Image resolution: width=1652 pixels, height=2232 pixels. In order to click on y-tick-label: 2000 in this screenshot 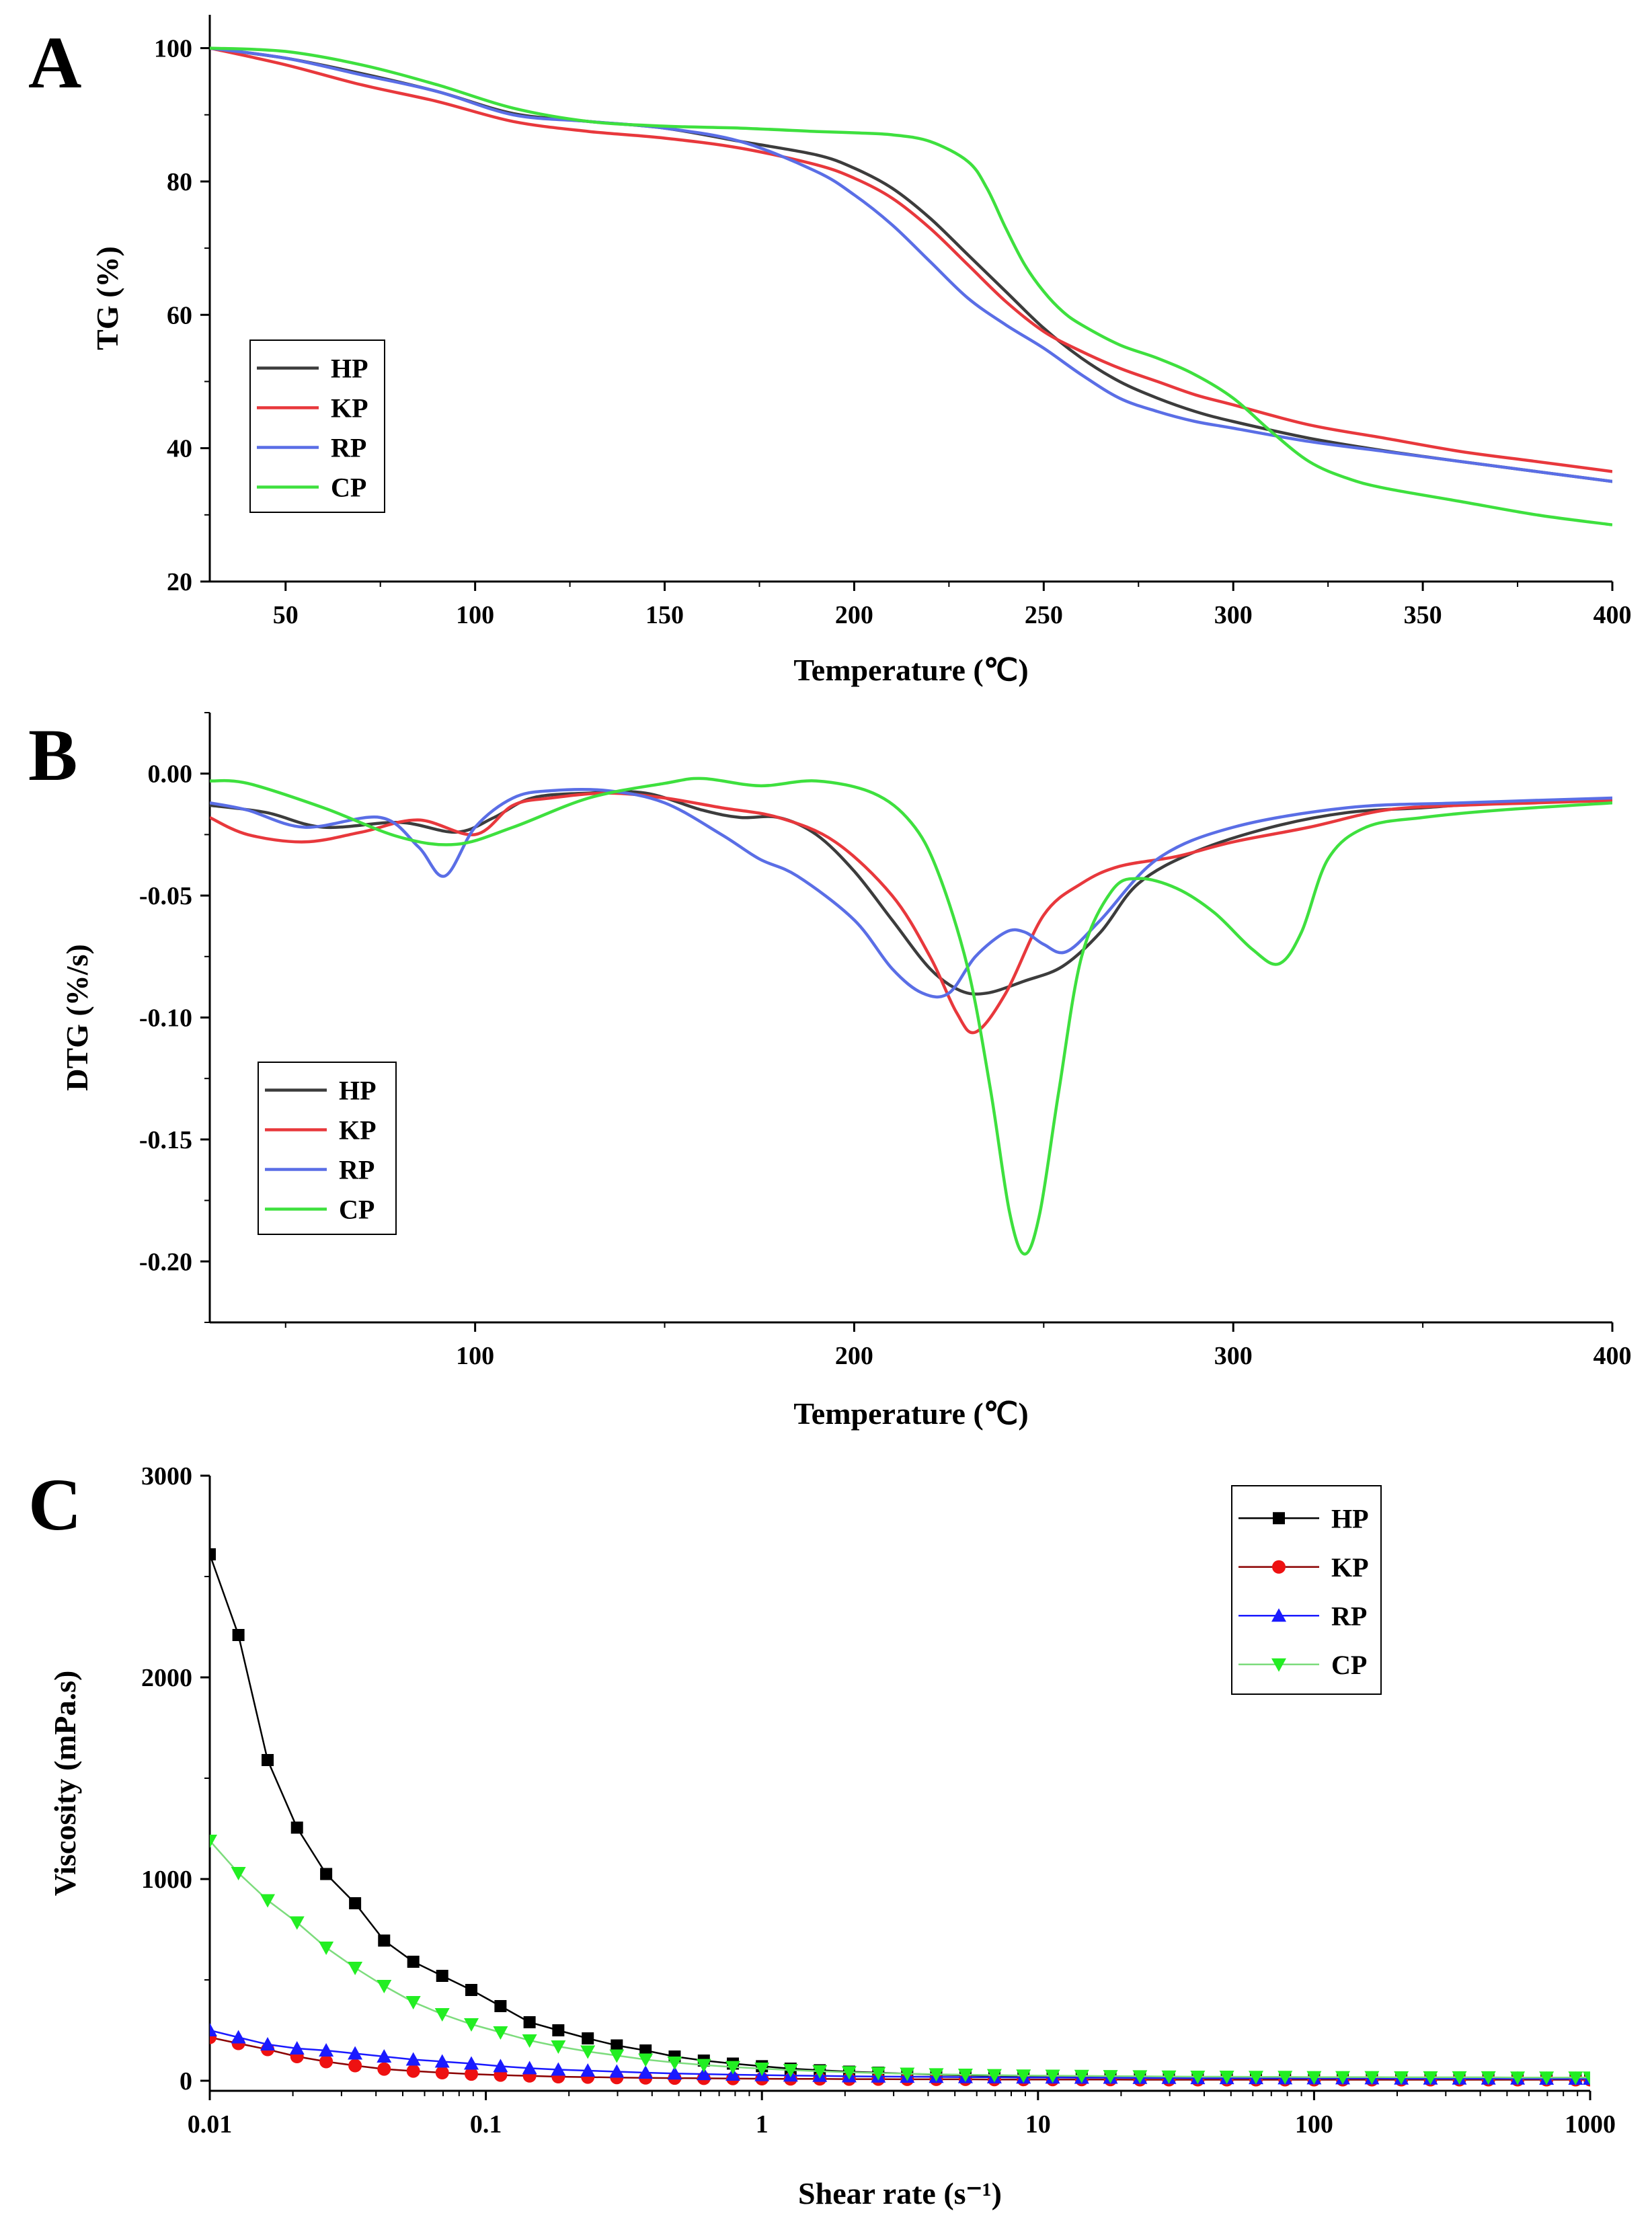, I will do `click(166, 1678)`.